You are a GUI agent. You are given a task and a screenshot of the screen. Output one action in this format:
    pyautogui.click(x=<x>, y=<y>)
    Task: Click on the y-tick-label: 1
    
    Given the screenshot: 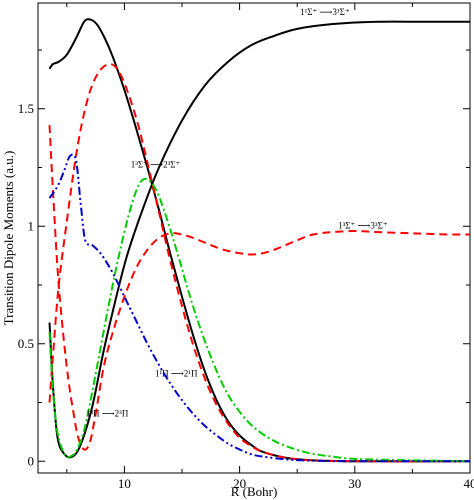 What is the action you would take?
    pyautogui.click(x=31, y=225)
    